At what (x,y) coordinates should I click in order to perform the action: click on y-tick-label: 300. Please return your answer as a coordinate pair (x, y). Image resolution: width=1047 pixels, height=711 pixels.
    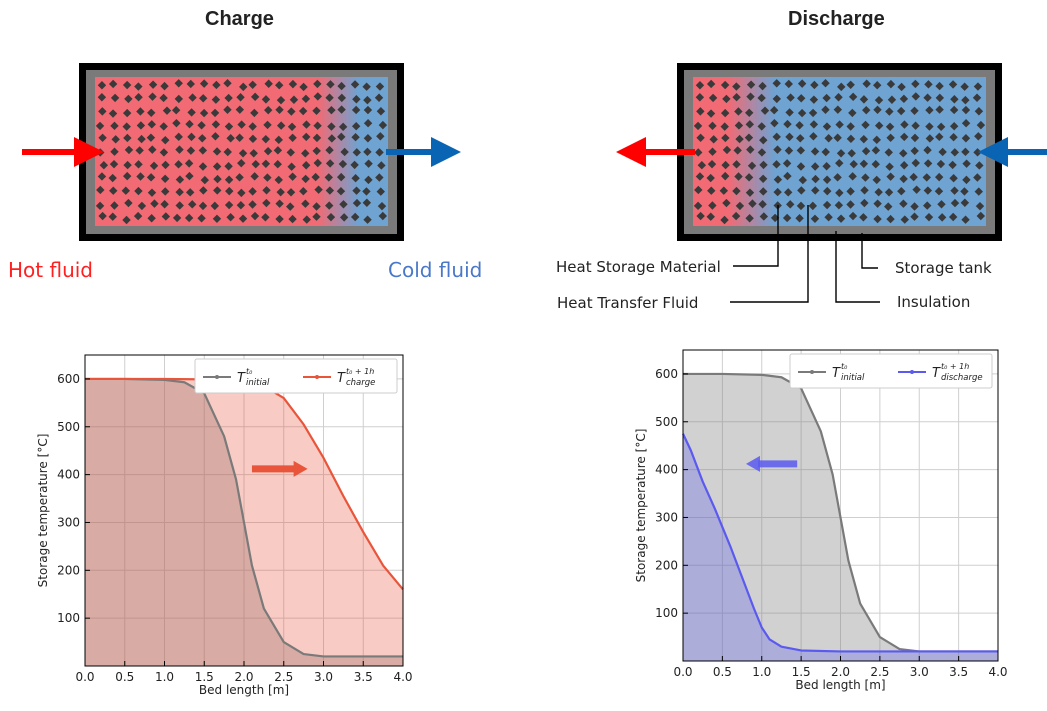
    Looking at the image, I should click on (666, 517).